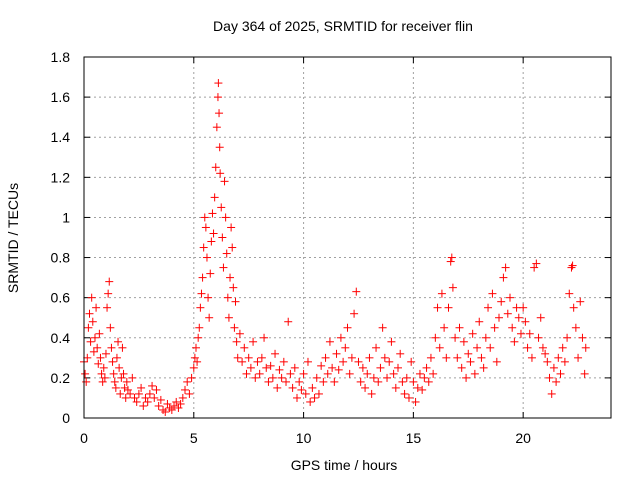  I want to click on x-axis-title: GPS time / hours, so click(344, 465).